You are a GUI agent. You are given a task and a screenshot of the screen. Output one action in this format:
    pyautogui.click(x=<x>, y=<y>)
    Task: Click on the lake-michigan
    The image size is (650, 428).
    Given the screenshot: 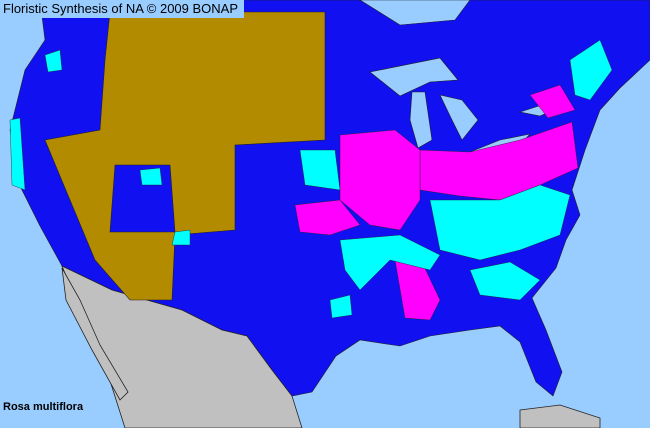 What is the action you would take?
    pyautogui.click(x=421, y=120)
    